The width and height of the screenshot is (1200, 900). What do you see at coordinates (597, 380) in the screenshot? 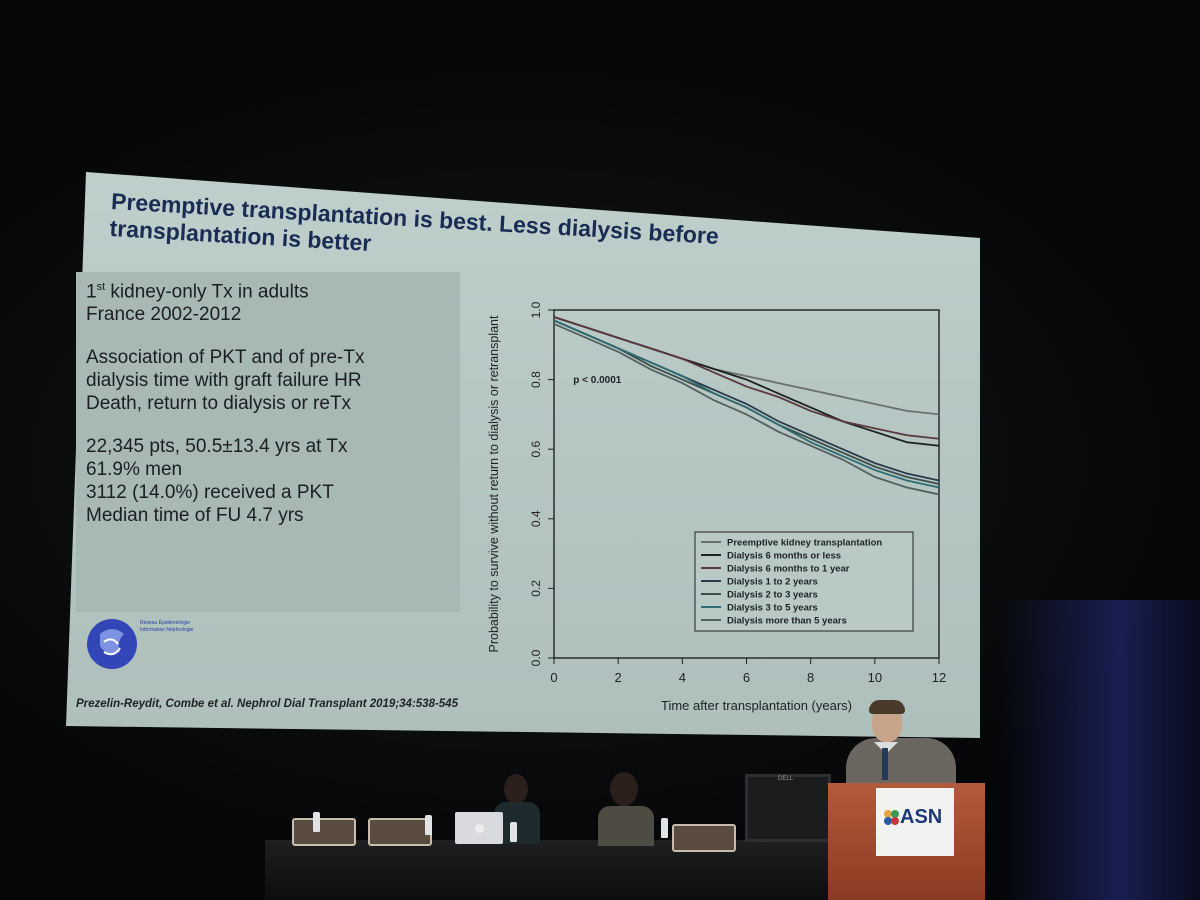
I see `p-value-annotation: p < 0.0001` at bounding box center [597, 380].